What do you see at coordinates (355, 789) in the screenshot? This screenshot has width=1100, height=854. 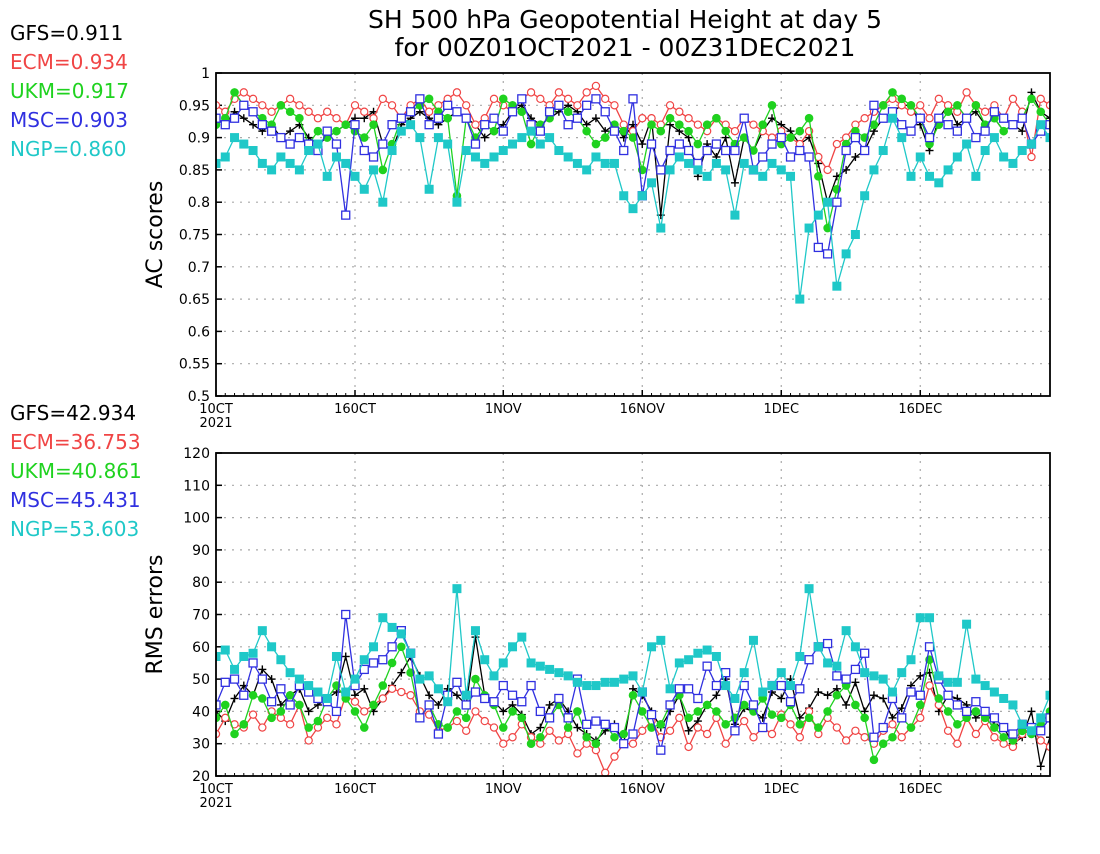 I see `x-tick-label: 160CT` at bounding box center [355, 789].